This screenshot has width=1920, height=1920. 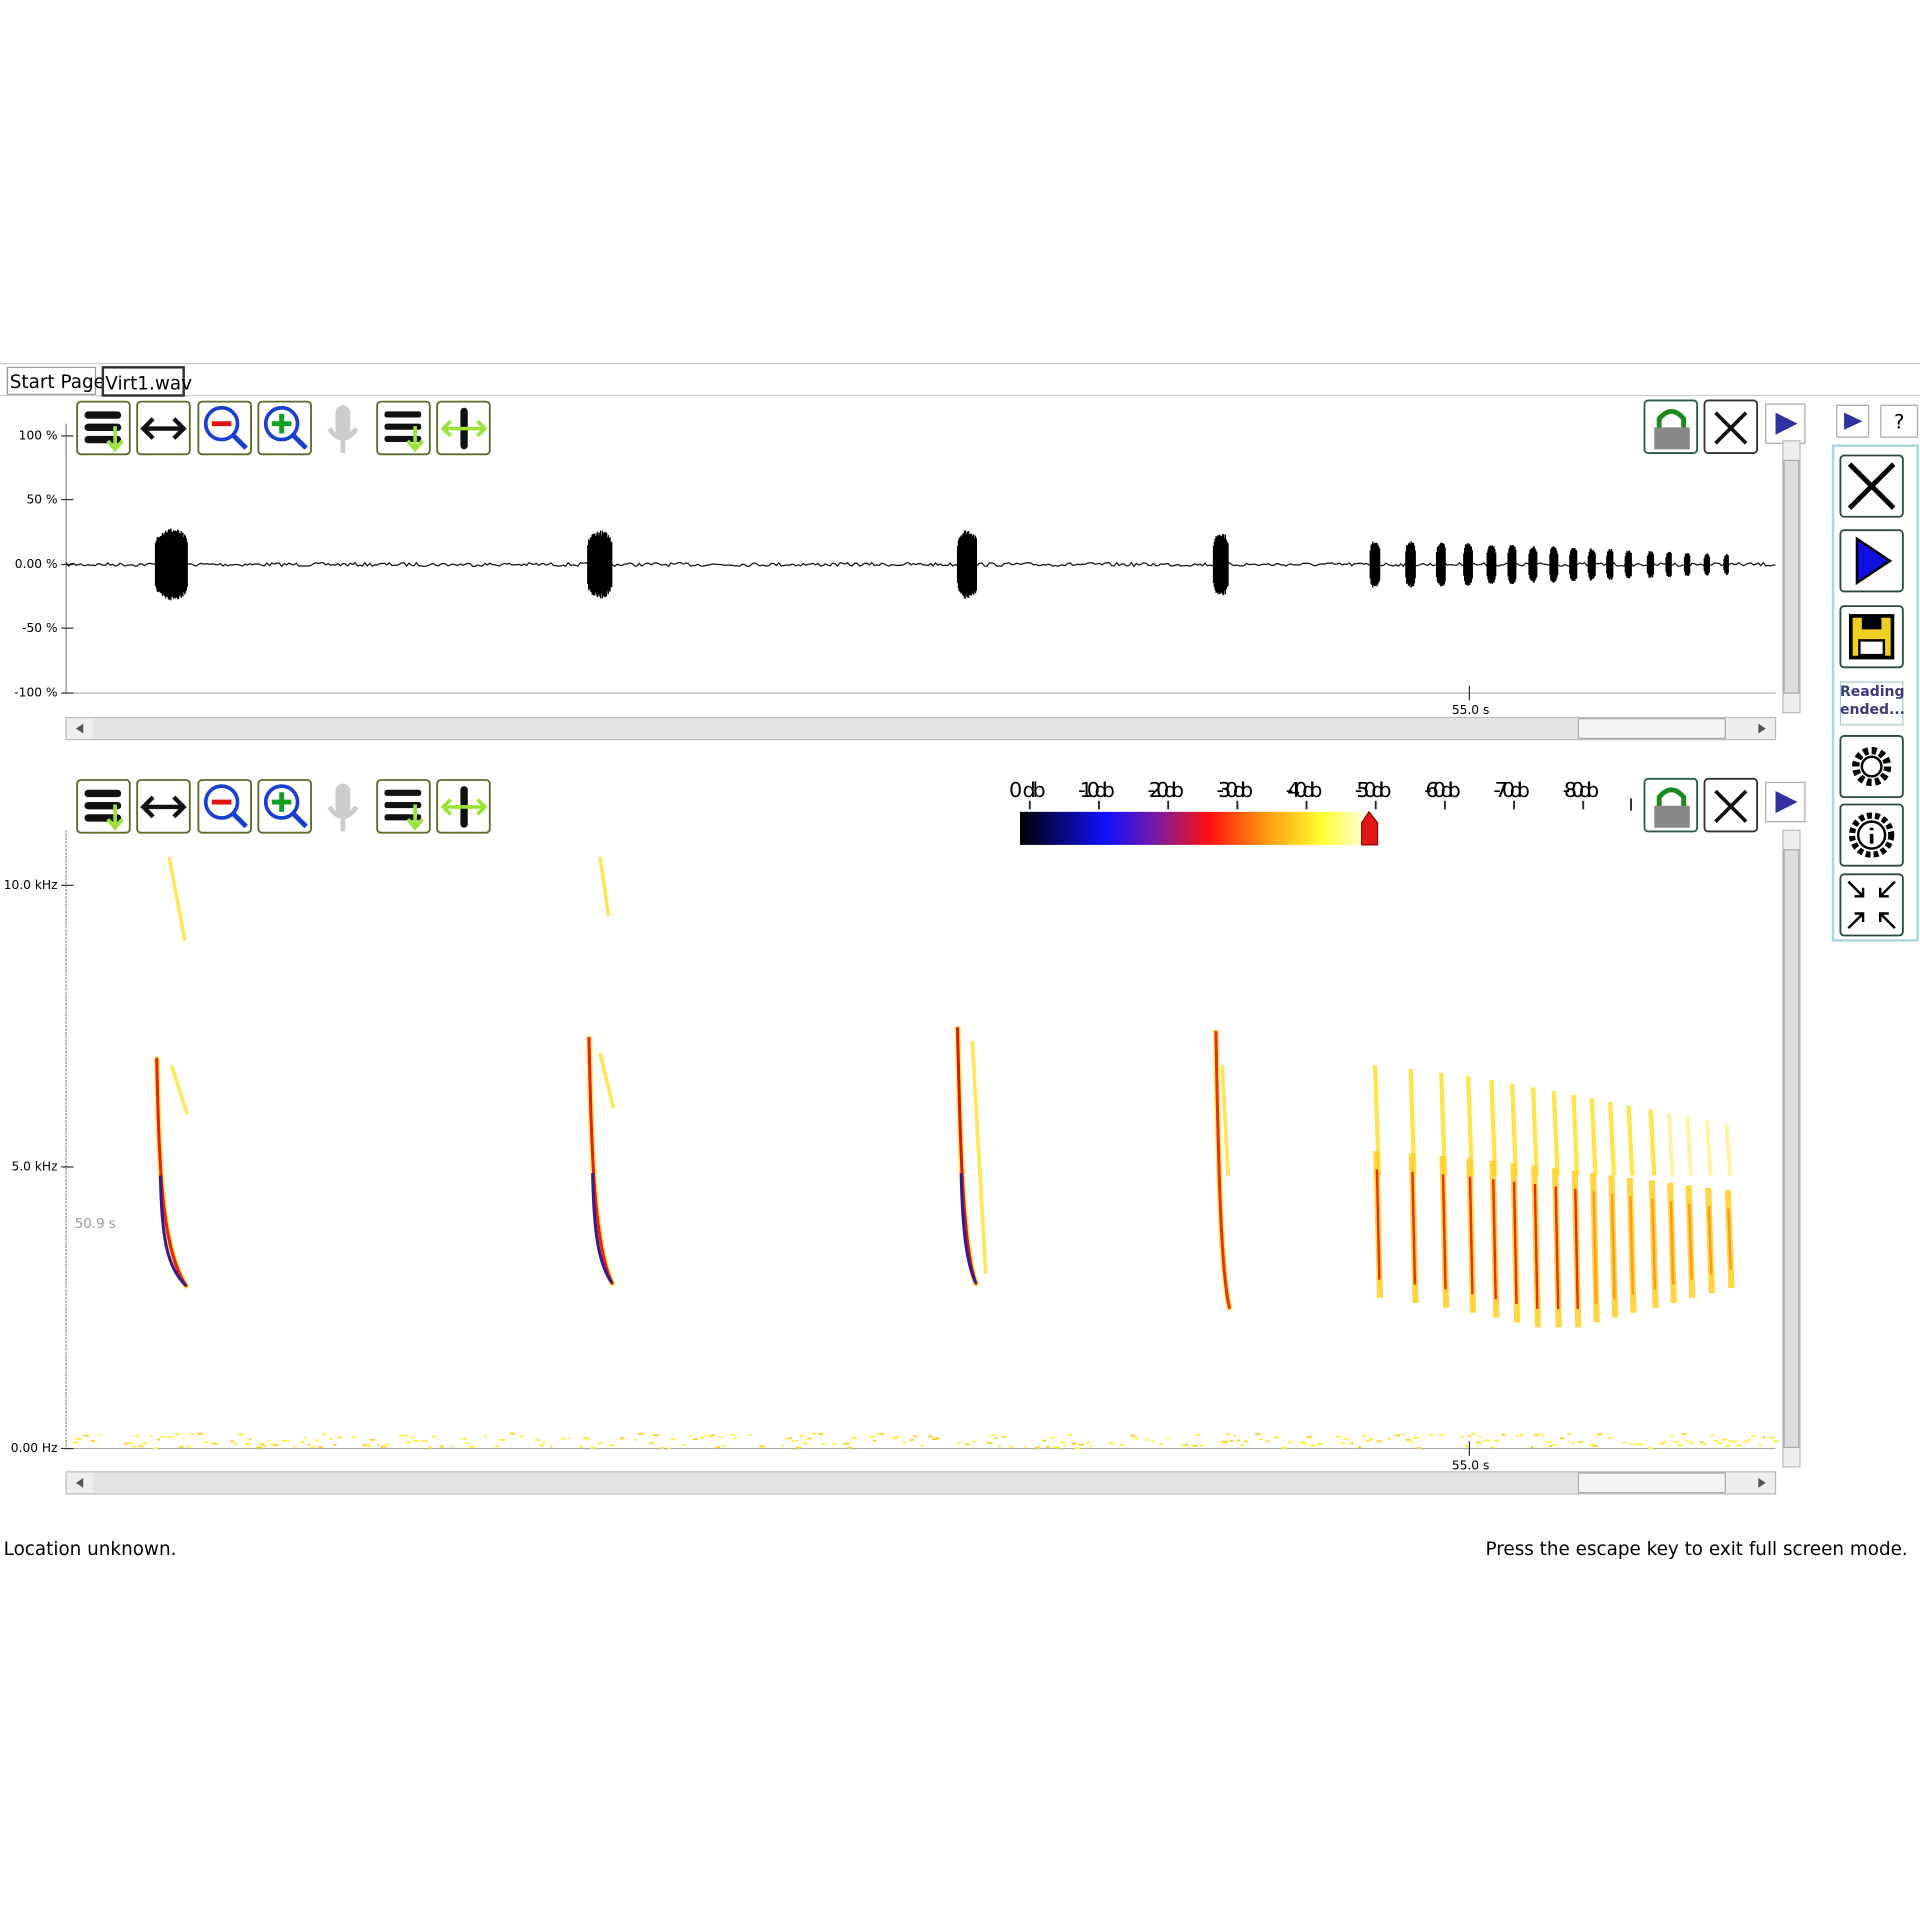 What do you see at coordinates (1871, 622) in the screenshot?
I see `save-slot` at bounding box center [1871, 622].